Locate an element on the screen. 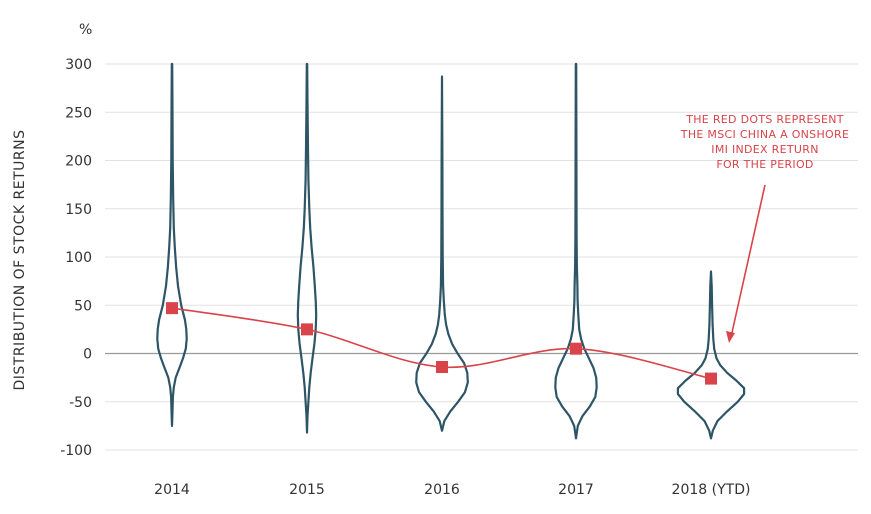  y-tick-label: 50 is located at coordinates (83, 306).